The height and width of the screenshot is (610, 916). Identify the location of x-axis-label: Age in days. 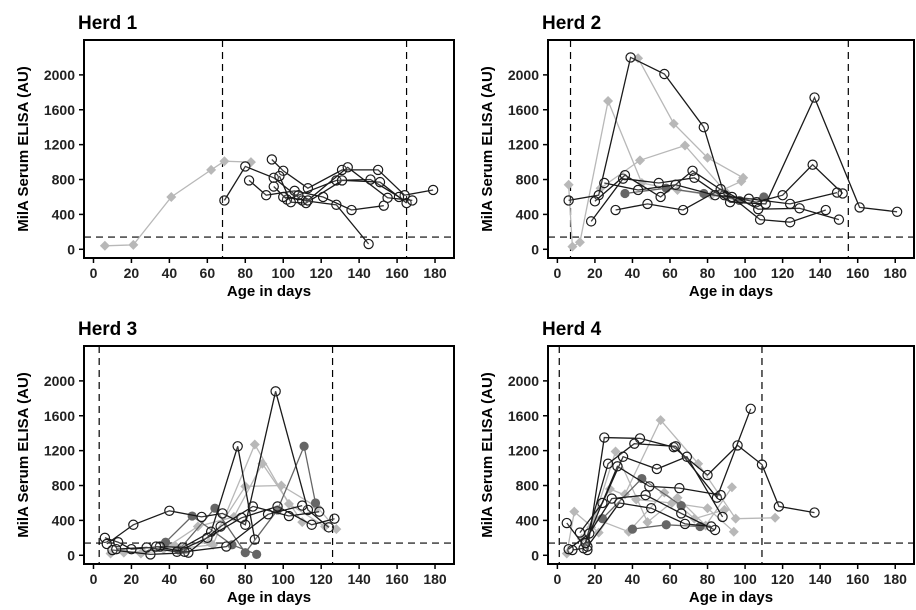
(269, 291).